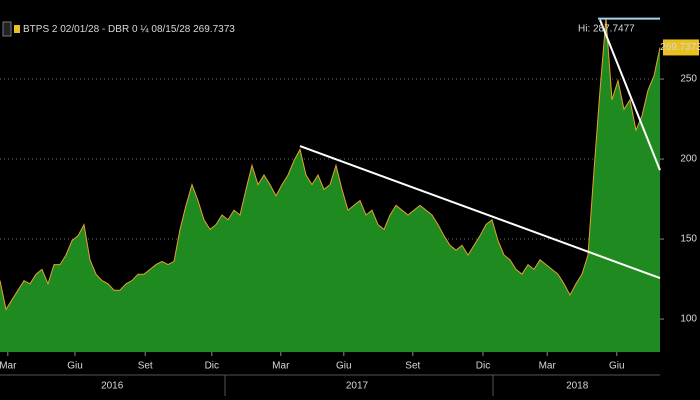 This screenshot has height=400, width=700. Describe the element at coordinates (688, 239) in the screenshot. I see `y-tick-label: 150` at that location.